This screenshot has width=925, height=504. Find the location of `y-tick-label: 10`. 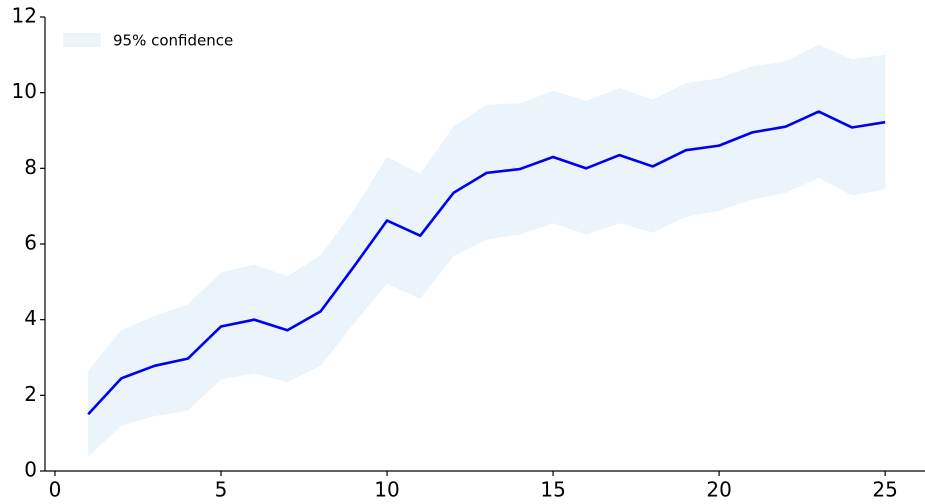

y-tick-label: 10 is located at coordinates (24, 91).